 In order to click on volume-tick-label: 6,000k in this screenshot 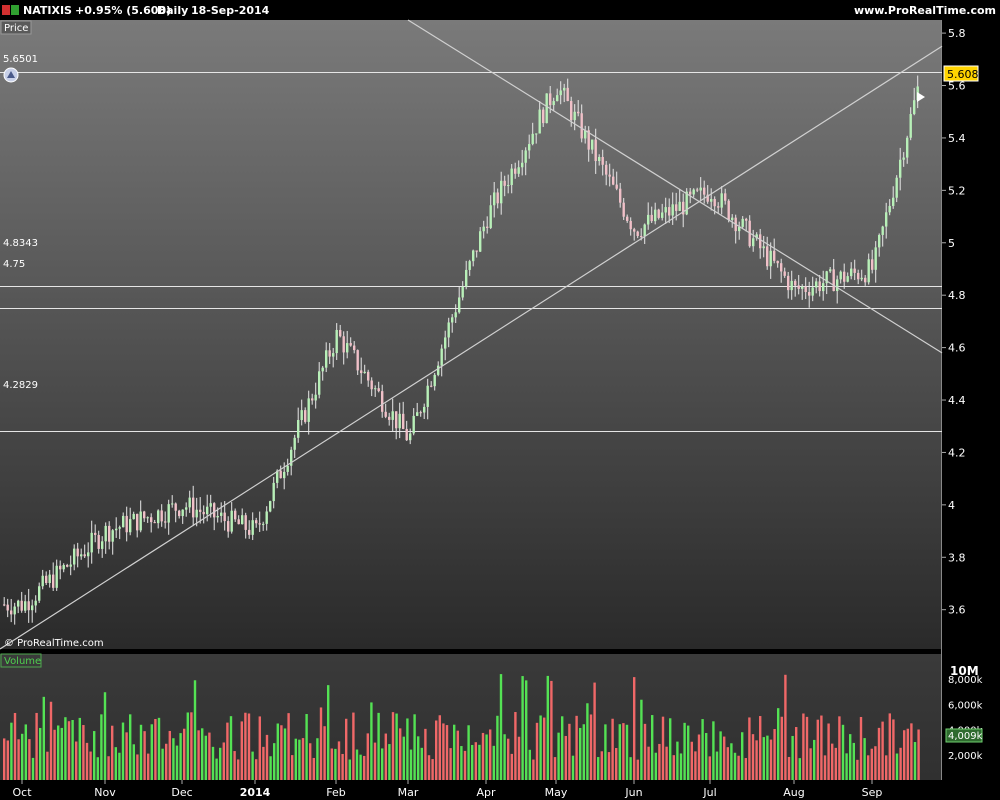, I will do `click(965, 705)`.